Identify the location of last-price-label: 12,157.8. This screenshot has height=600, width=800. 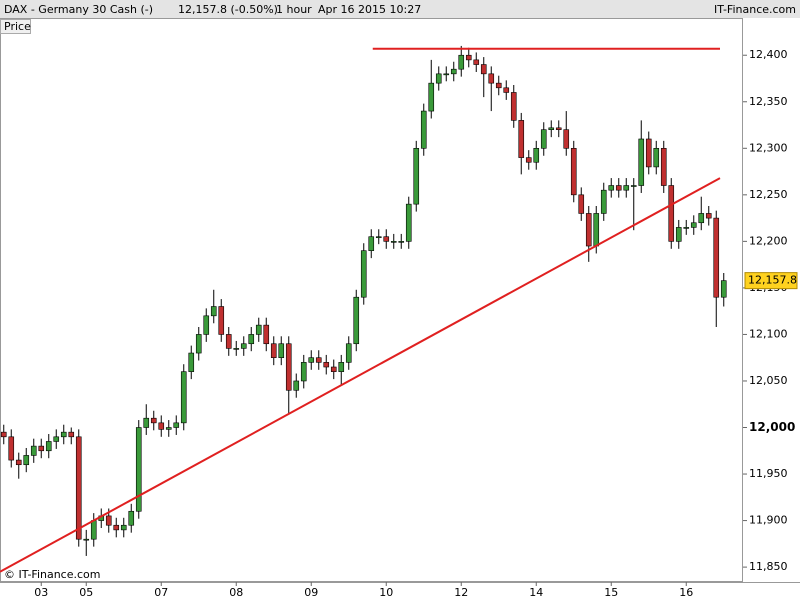
(772, 280).